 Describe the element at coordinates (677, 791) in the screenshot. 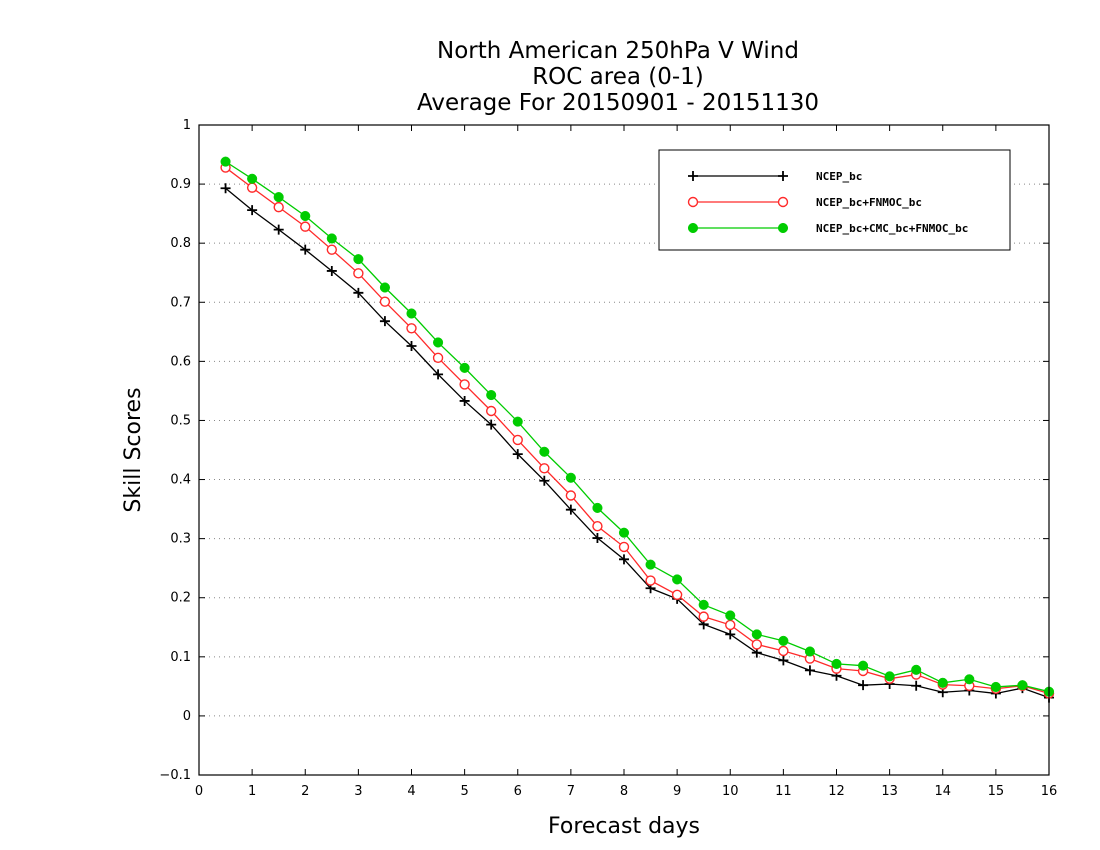

I see `x-tick-label: 9` at that location.